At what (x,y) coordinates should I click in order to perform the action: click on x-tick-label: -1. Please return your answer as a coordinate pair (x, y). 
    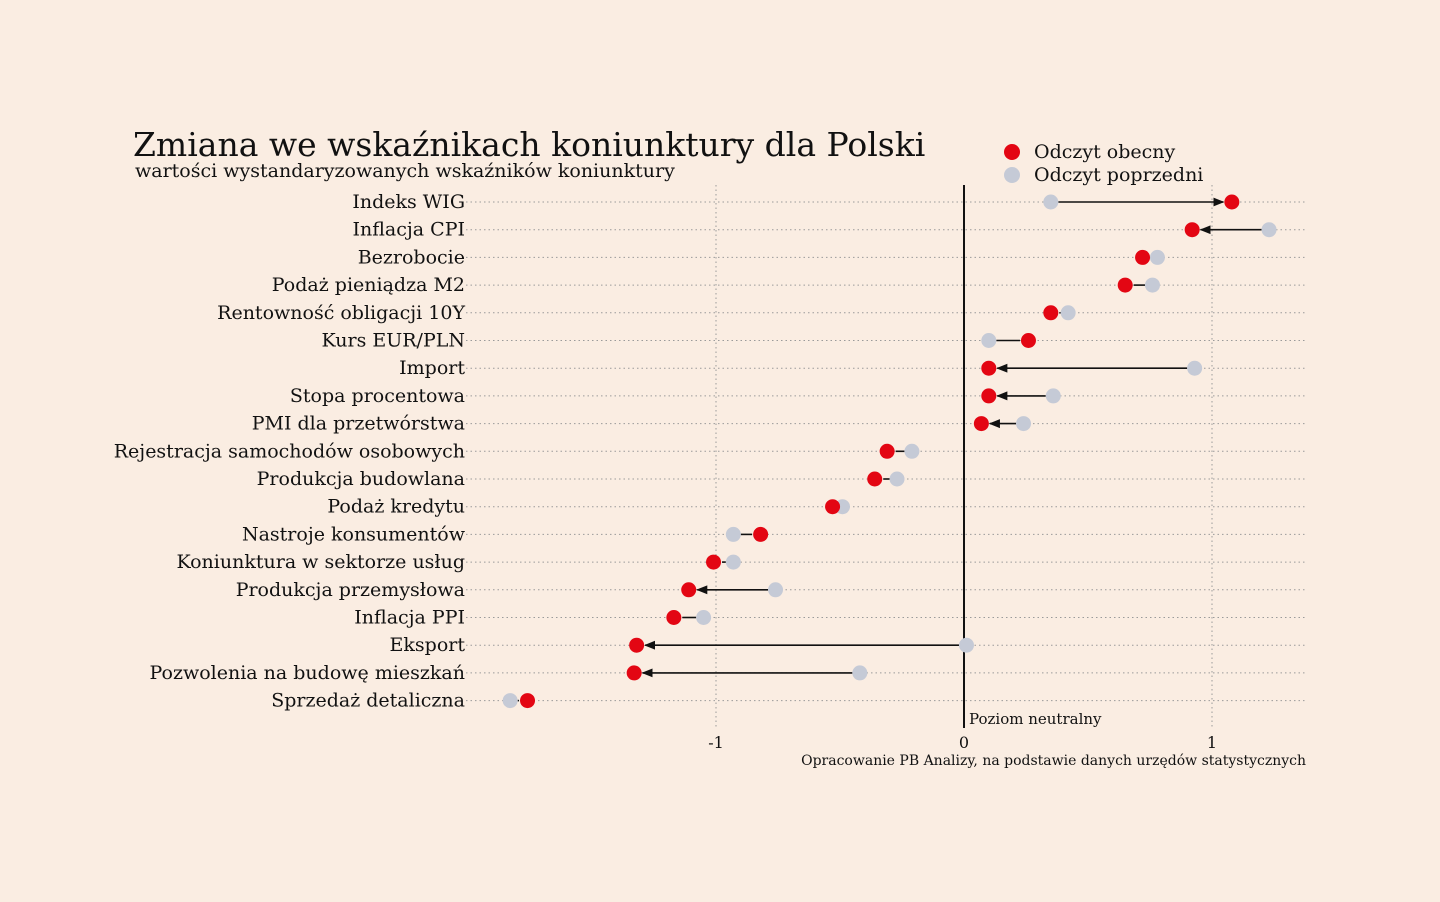
    Looking at the image, I should click on (716, 742).